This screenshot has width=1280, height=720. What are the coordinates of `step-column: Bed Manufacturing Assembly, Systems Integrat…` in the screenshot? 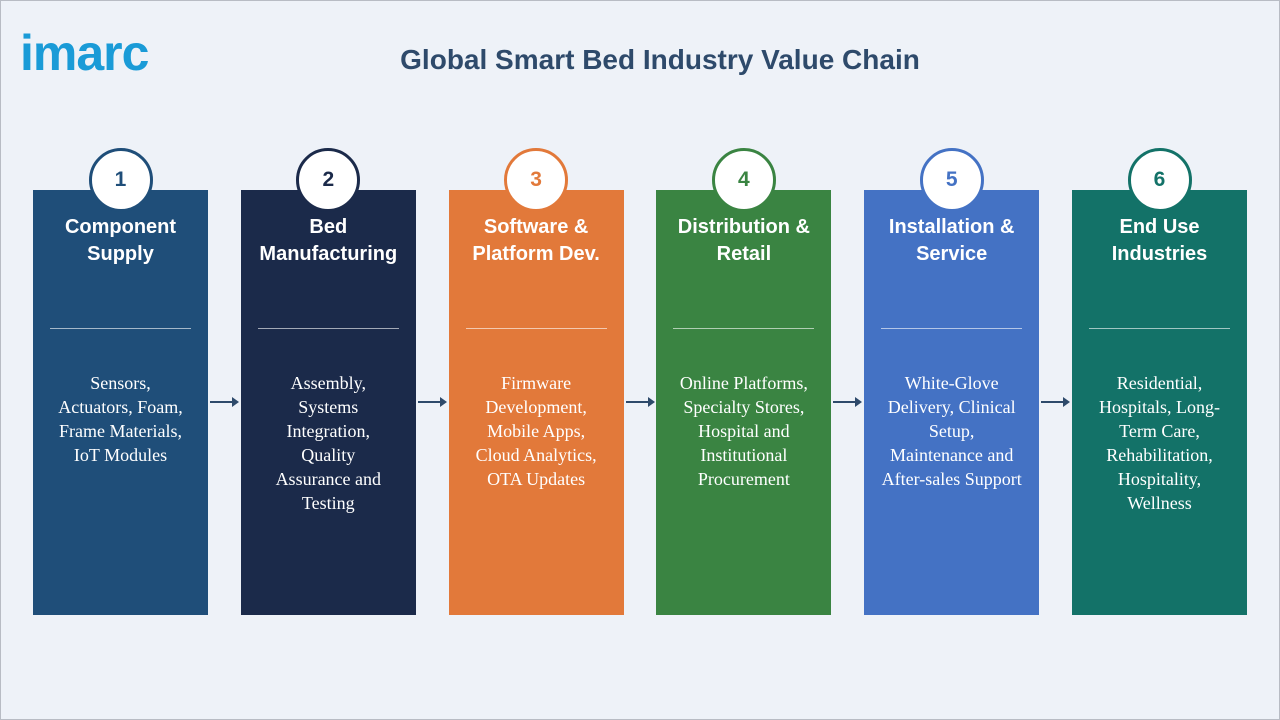 It's located at (328, 402).